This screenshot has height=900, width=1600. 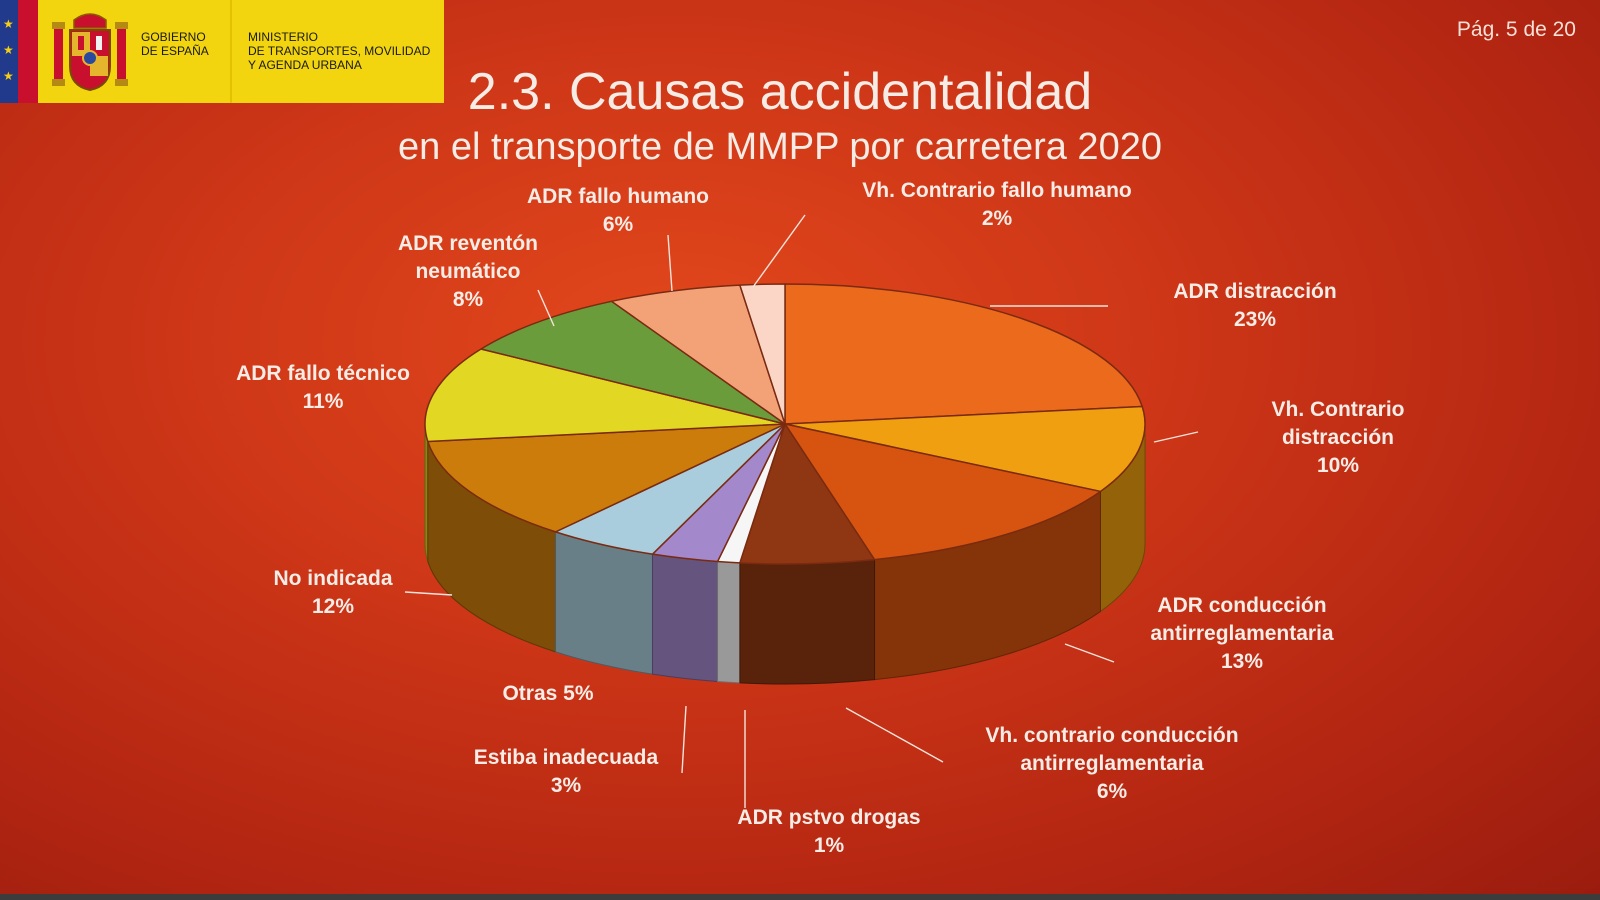 What do you see at coordinates (566, 771) in the screenshot?
I see `slice-label: Estiba inadecuada 3%` at bounding box center [566, 771].